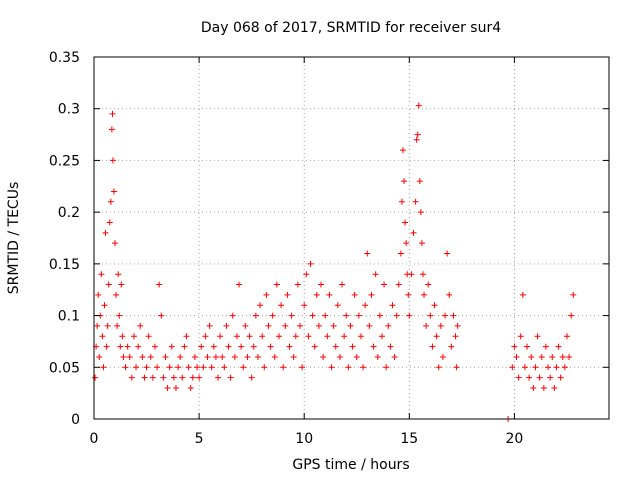 This screenshot has width=640, height=480. Describe the element at coordinates (69, 110) in the screenshot. I see `y-tick-label: 0.3` at that location.